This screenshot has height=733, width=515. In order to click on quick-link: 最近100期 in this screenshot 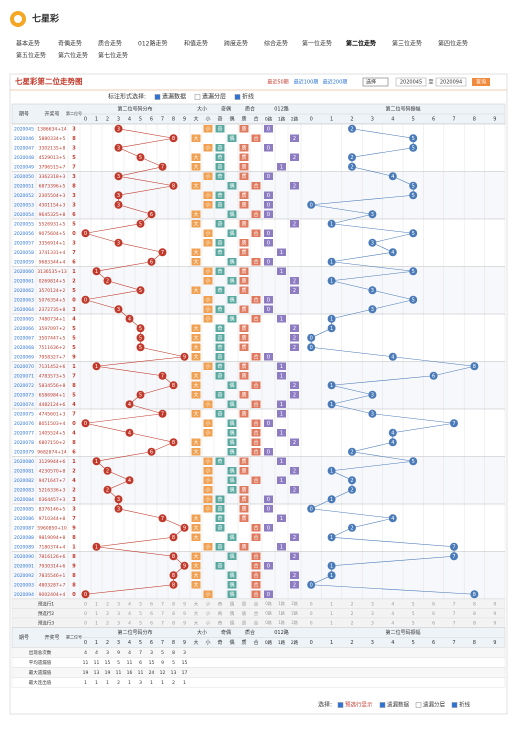, I will do `click(306, 82)`.